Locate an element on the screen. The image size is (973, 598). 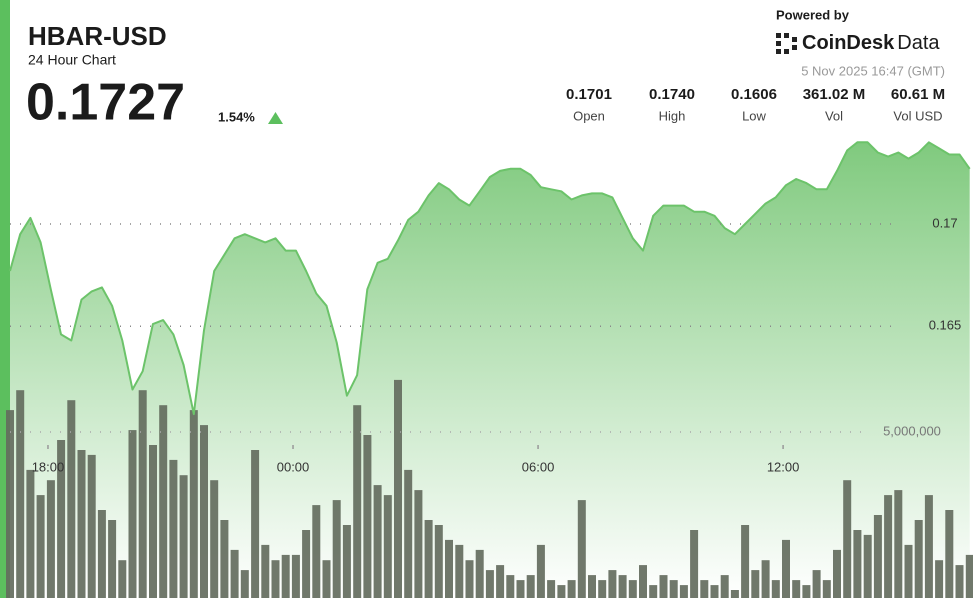
stat-value: 60.61 M is located at coordinates (918, 94).